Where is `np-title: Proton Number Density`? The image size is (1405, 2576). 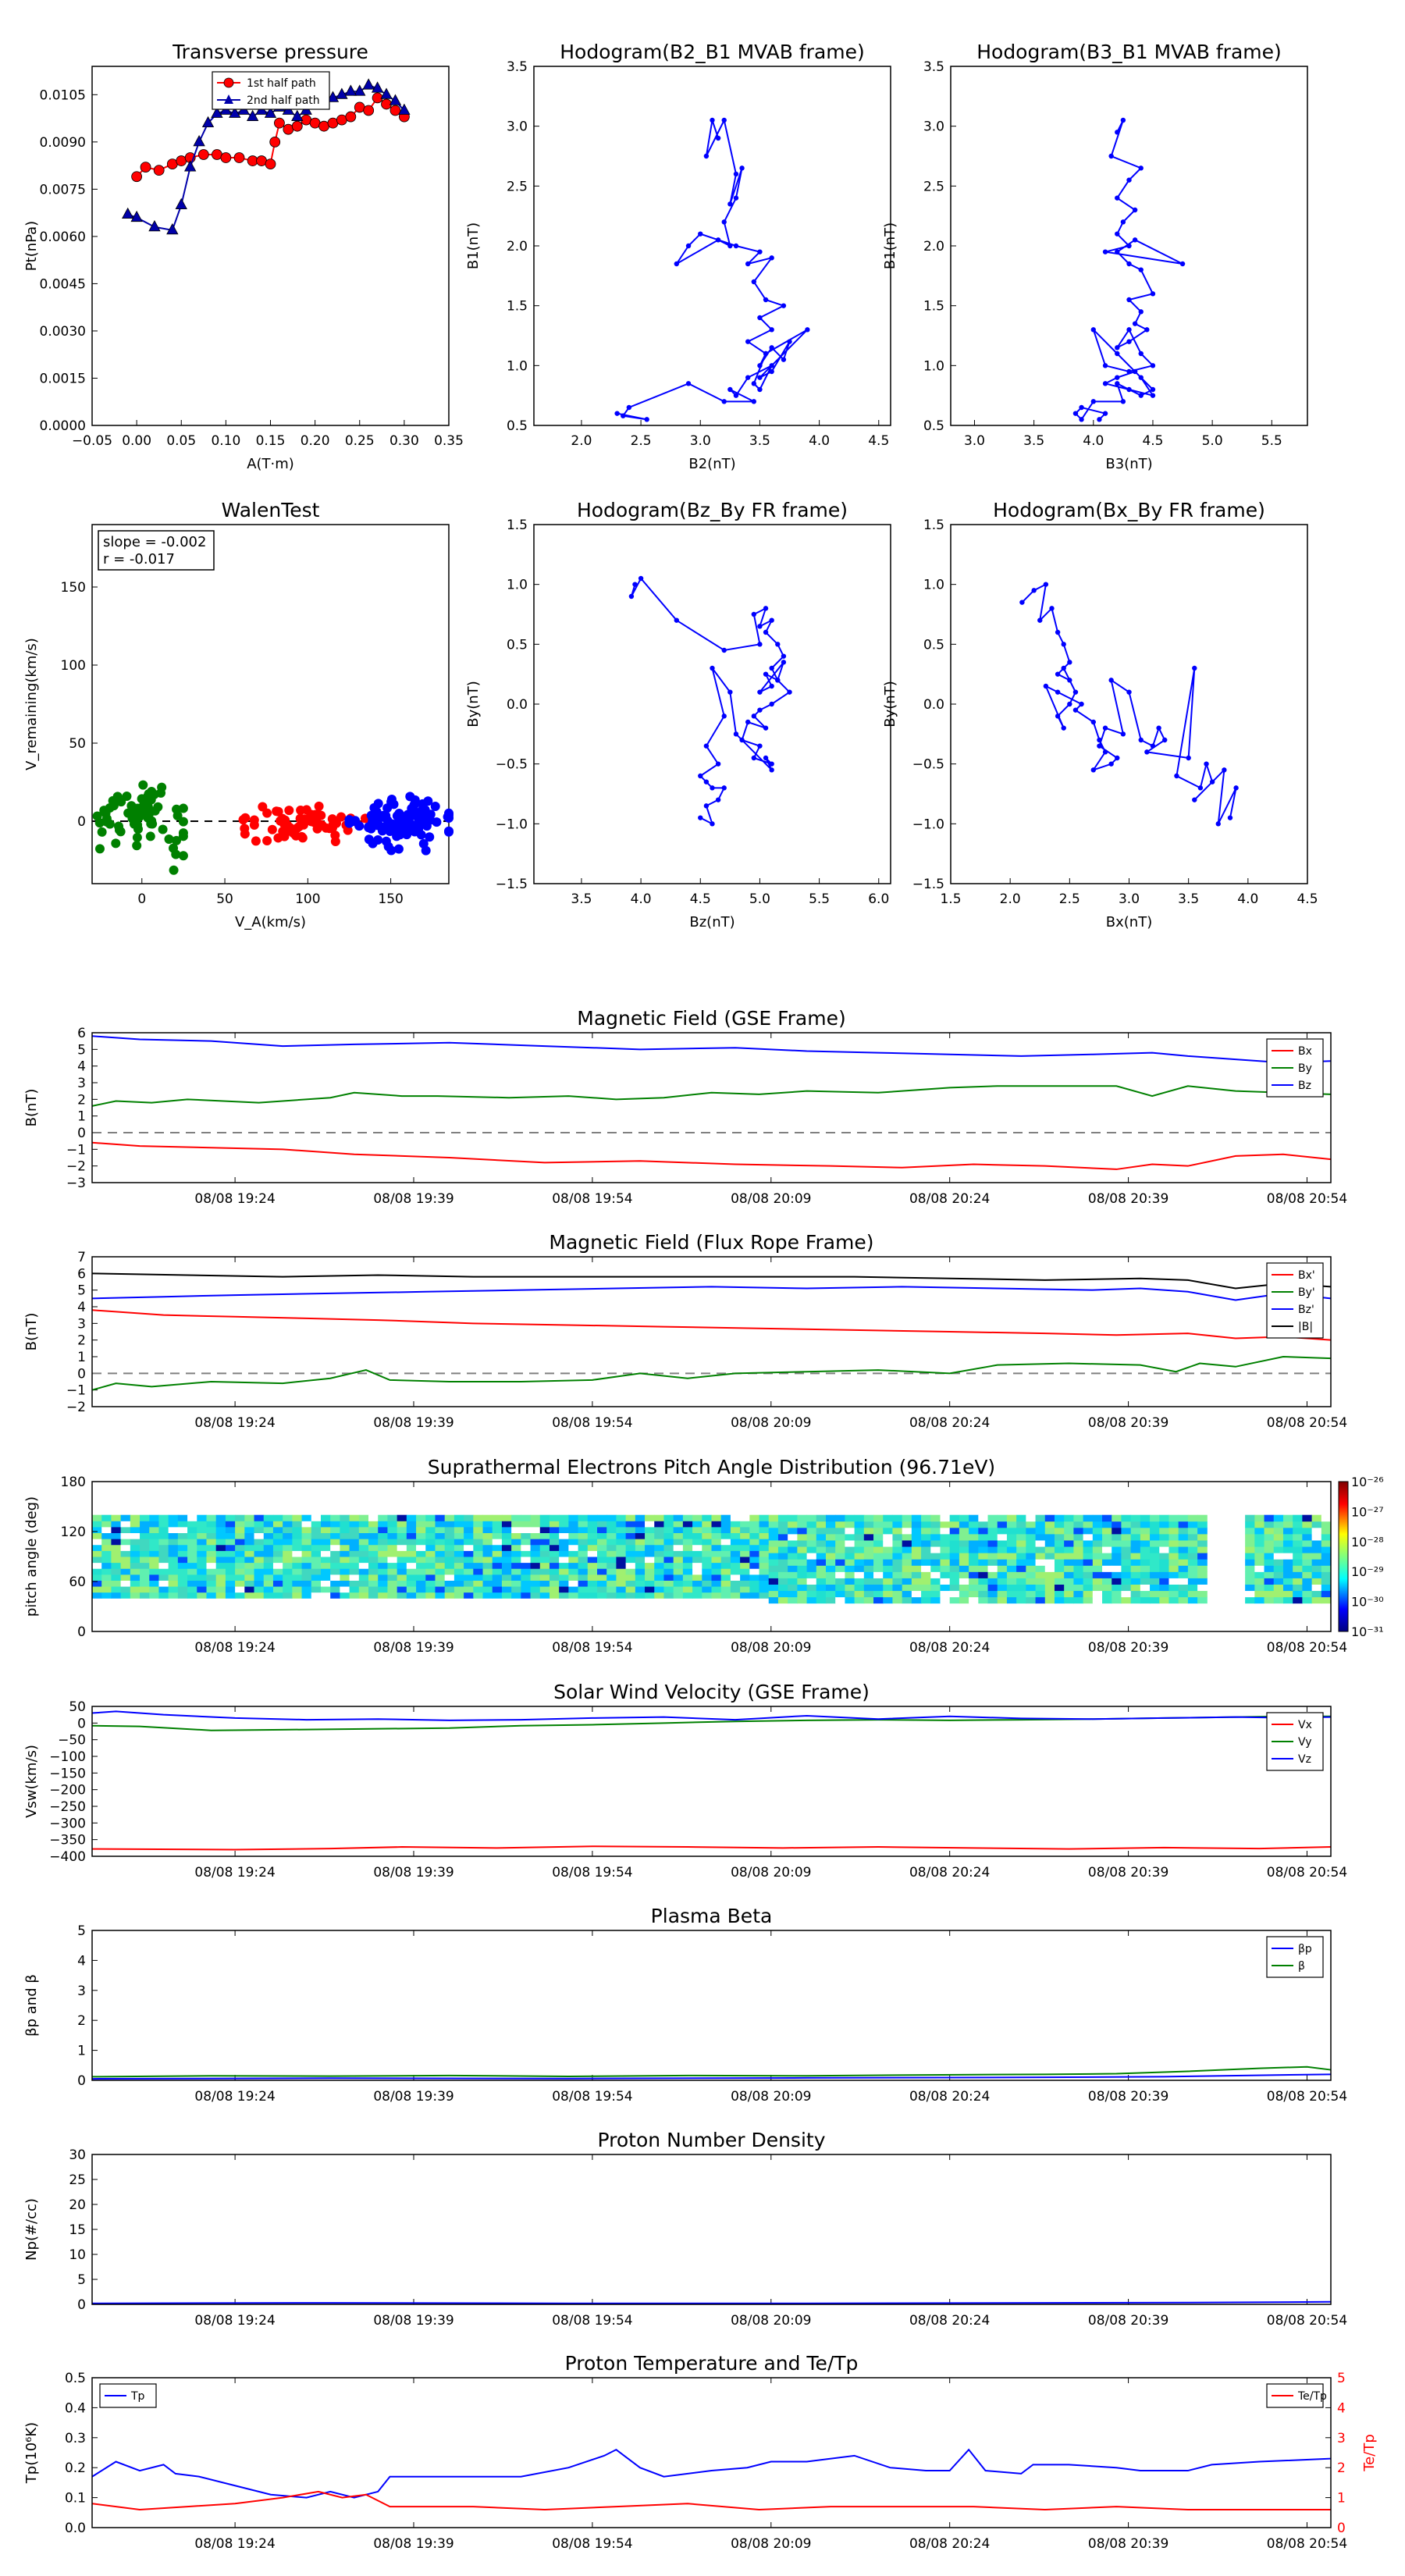
np-title: Proton Number Density is located at coordinates (712, 2140).